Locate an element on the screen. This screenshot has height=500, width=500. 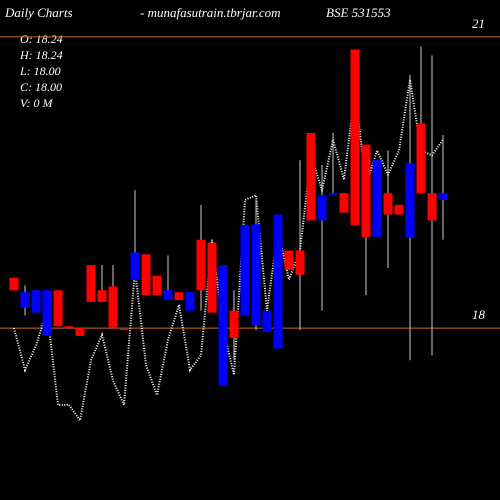
chart-subtitle: - munafasutrain.tbrjar.com is located at coordinates (210, 12).